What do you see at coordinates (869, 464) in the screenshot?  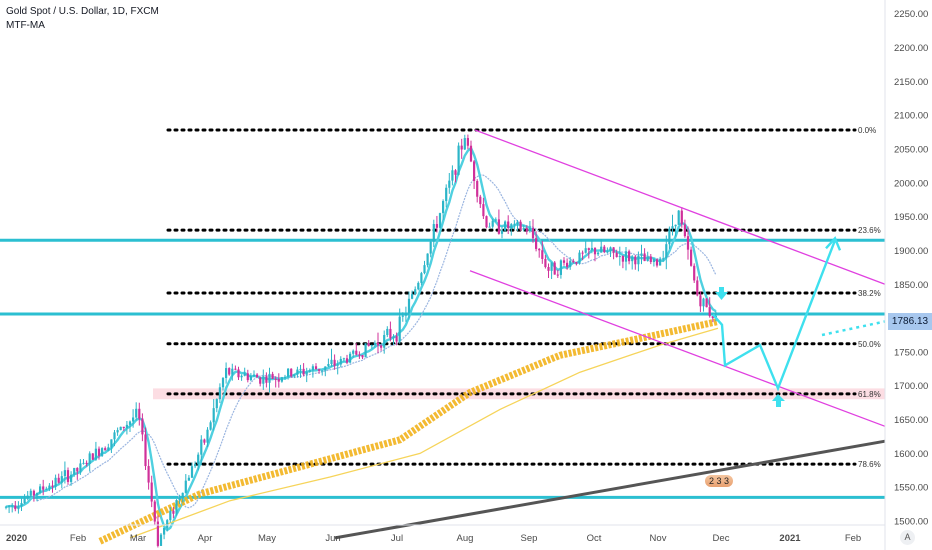 I see `fib-label-5: 78.6%` at bounding box center [869, 464].